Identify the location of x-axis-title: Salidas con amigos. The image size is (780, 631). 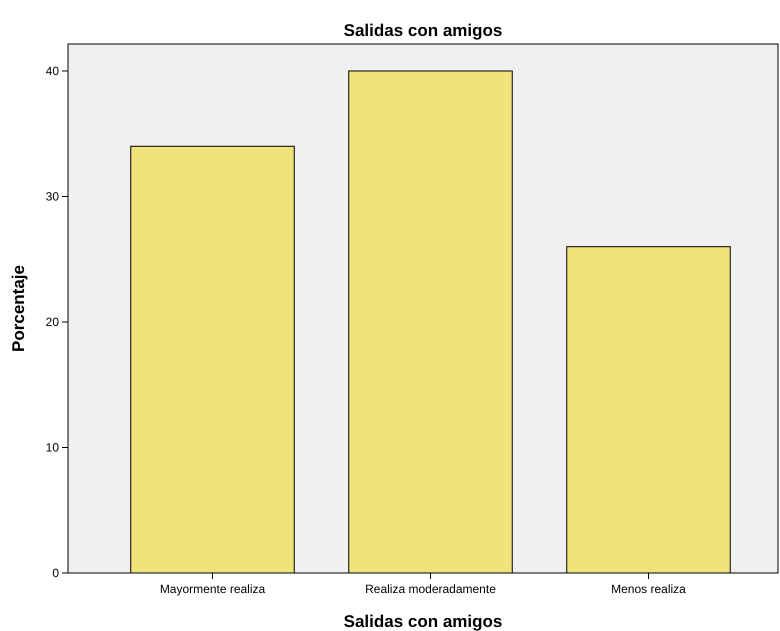
(423, 621).